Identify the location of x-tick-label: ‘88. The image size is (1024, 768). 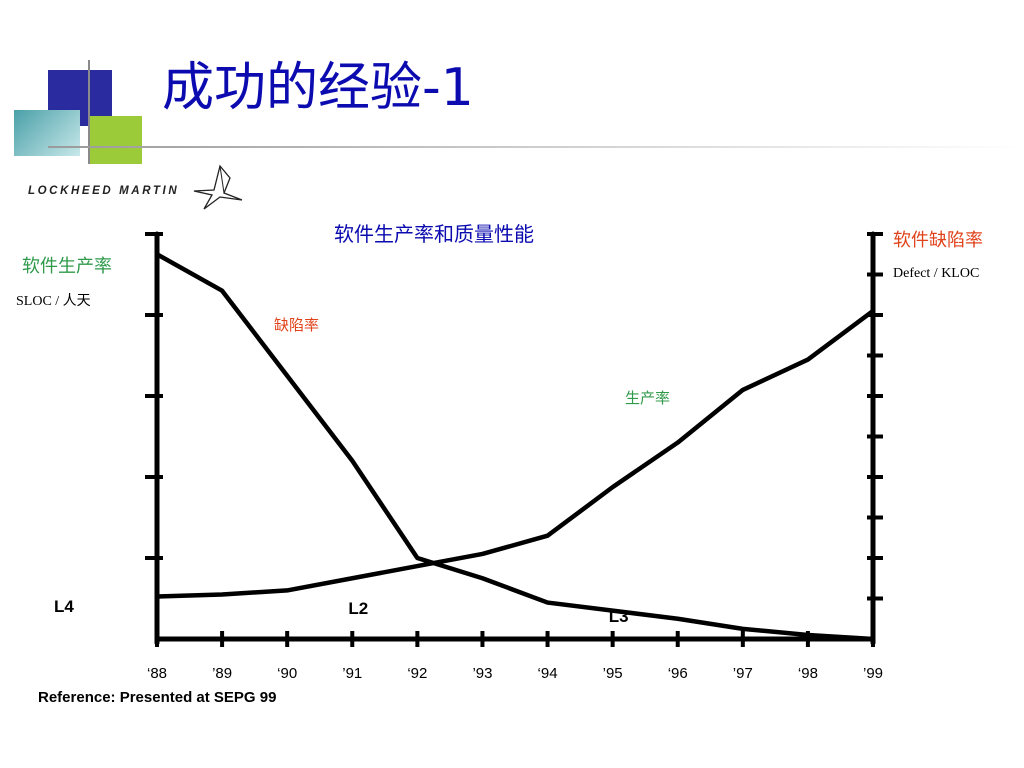
(157, 673).